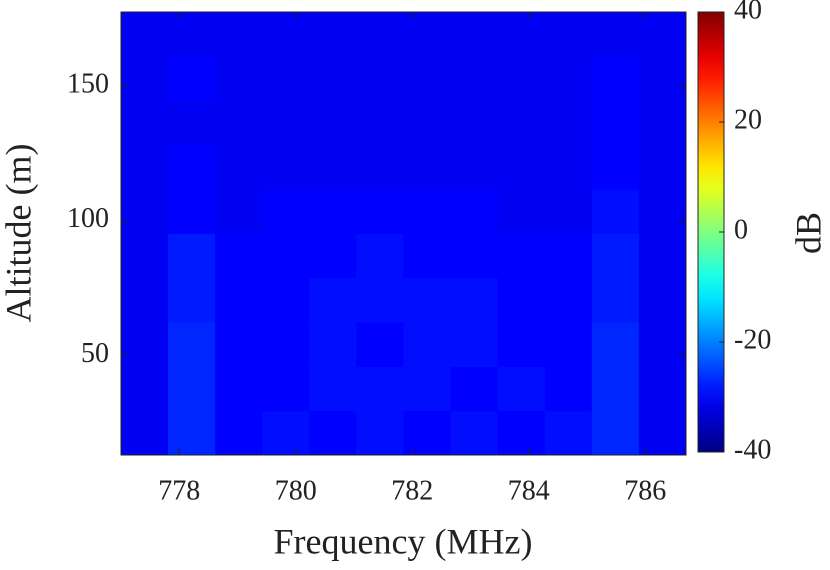 This screenshot has height=570, width=830. I want to click on colorbar-tick-label: 0, so click(741, 229).